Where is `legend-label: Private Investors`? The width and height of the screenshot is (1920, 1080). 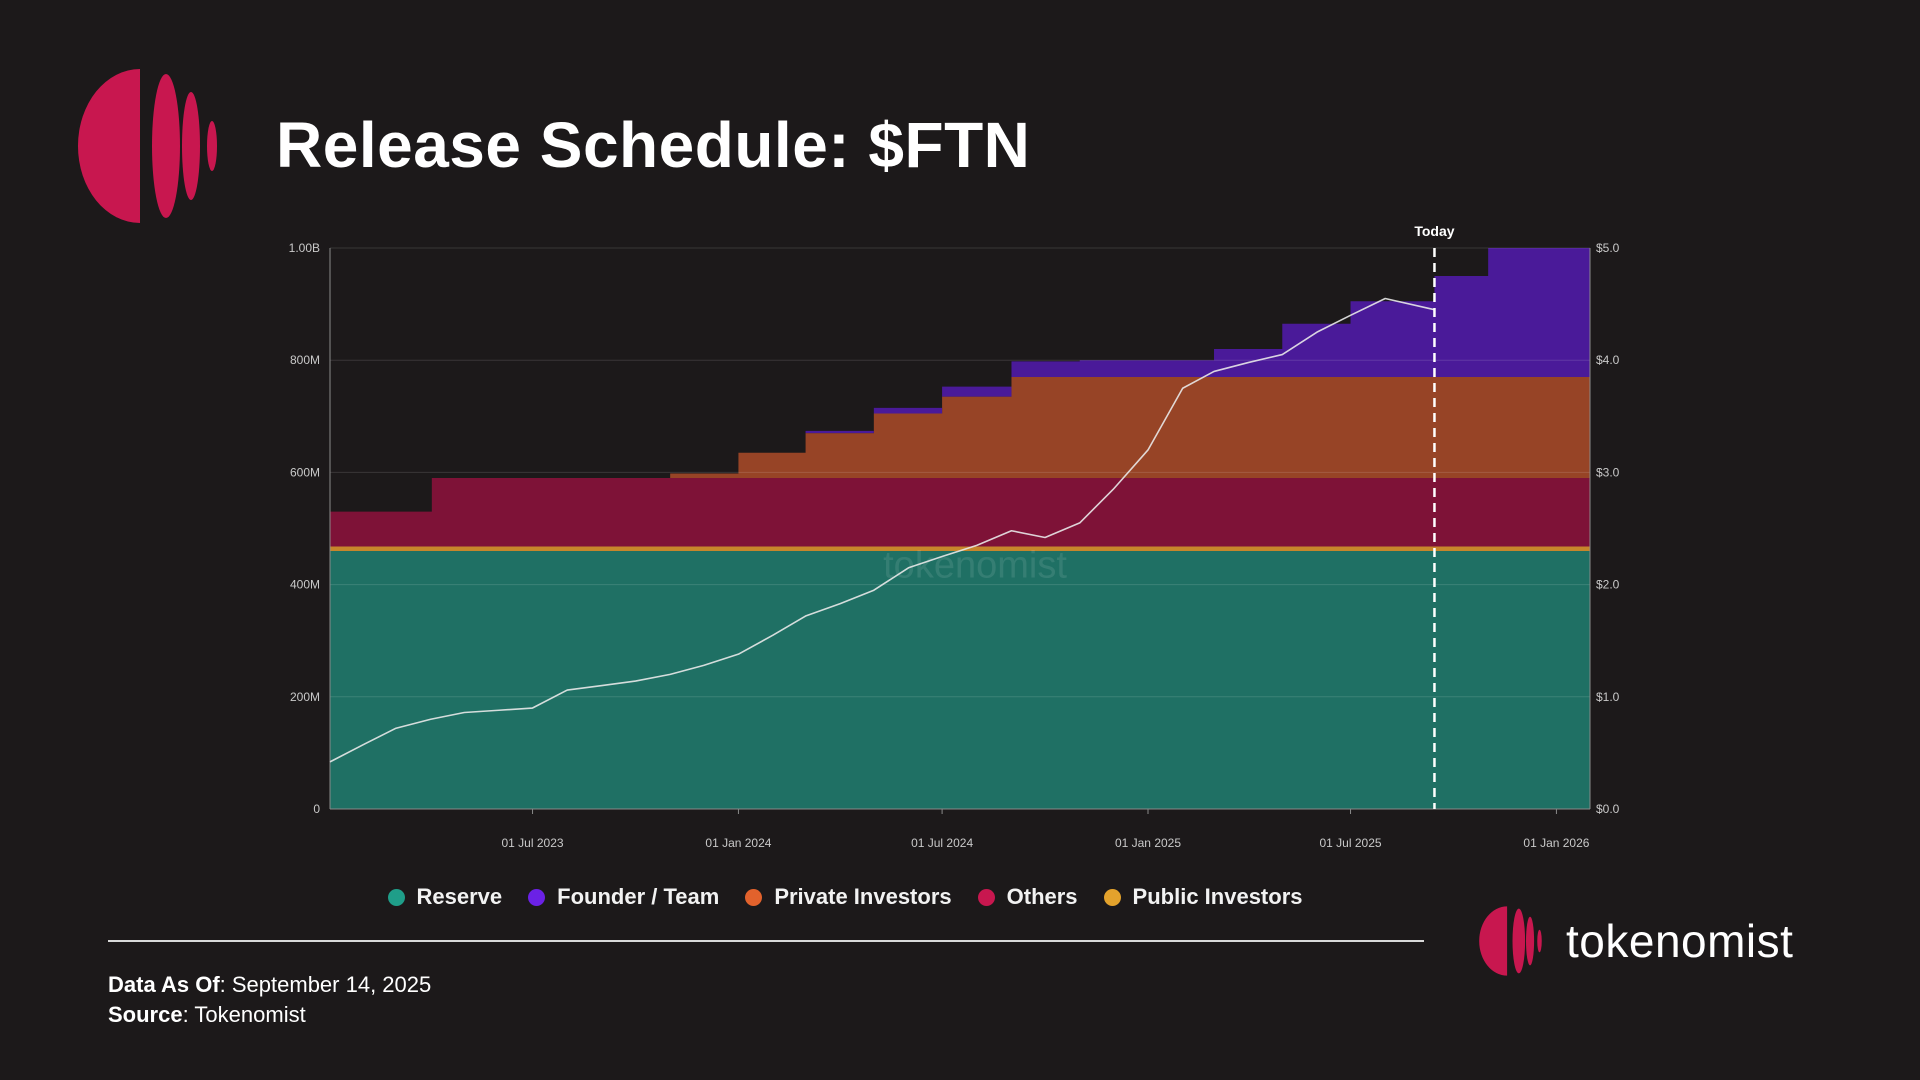 legend-label: Private Investors is located at coordinates (863, 896).